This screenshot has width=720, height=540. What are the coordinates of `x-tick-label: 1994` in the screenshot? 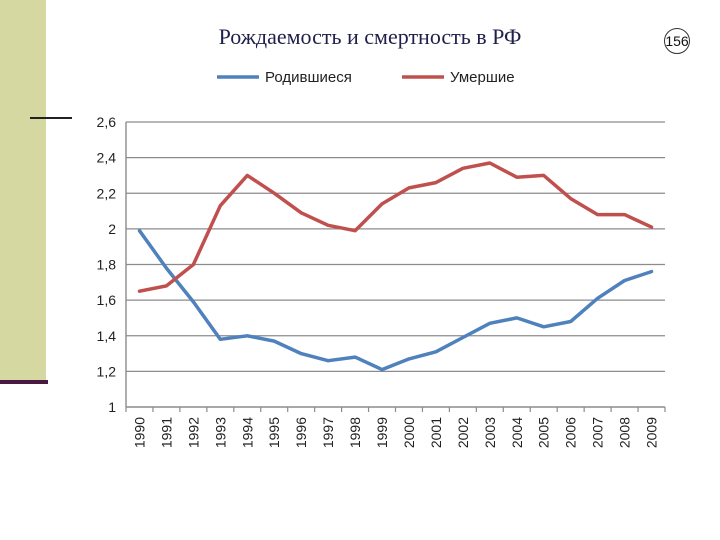 It's located at (247, 432).